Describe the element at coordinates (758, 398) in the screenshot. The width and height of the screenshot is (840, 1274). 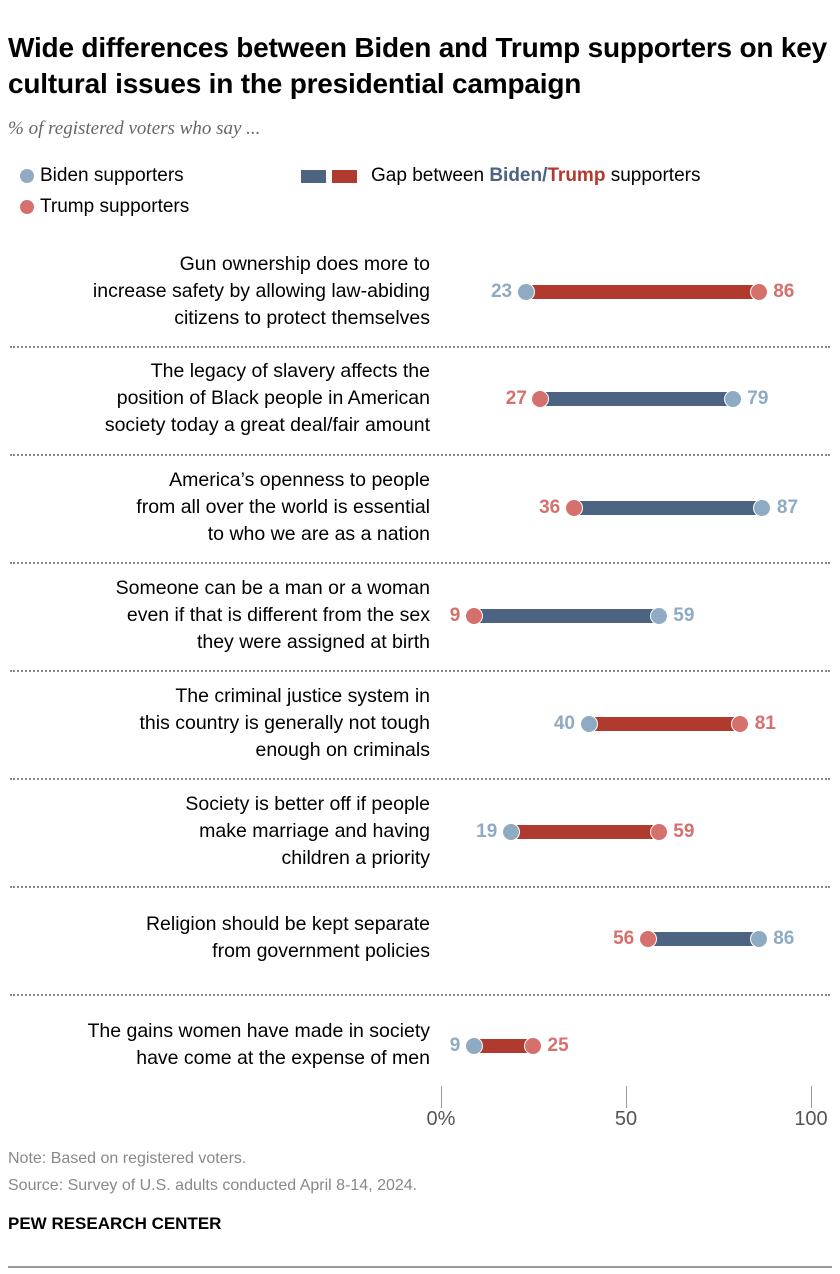
I see `biden-value: 79` at that location.